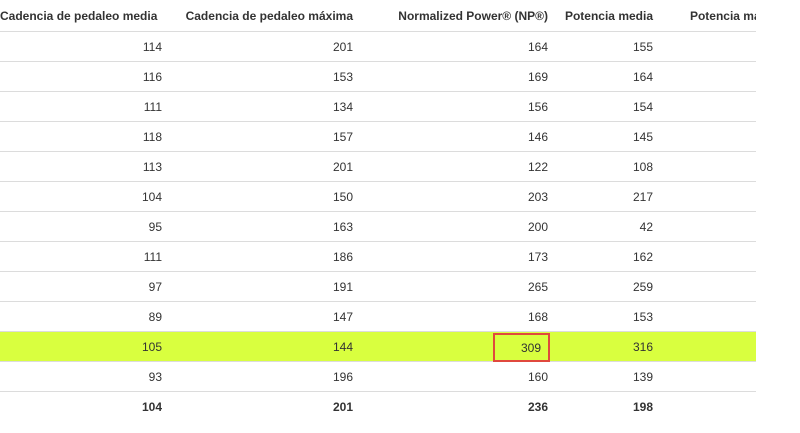 This screenshot has height=433, width=800. Describe the element at coordinates (602, 256) in the screenshot. I see `cell-avg-power: 162` at that location.